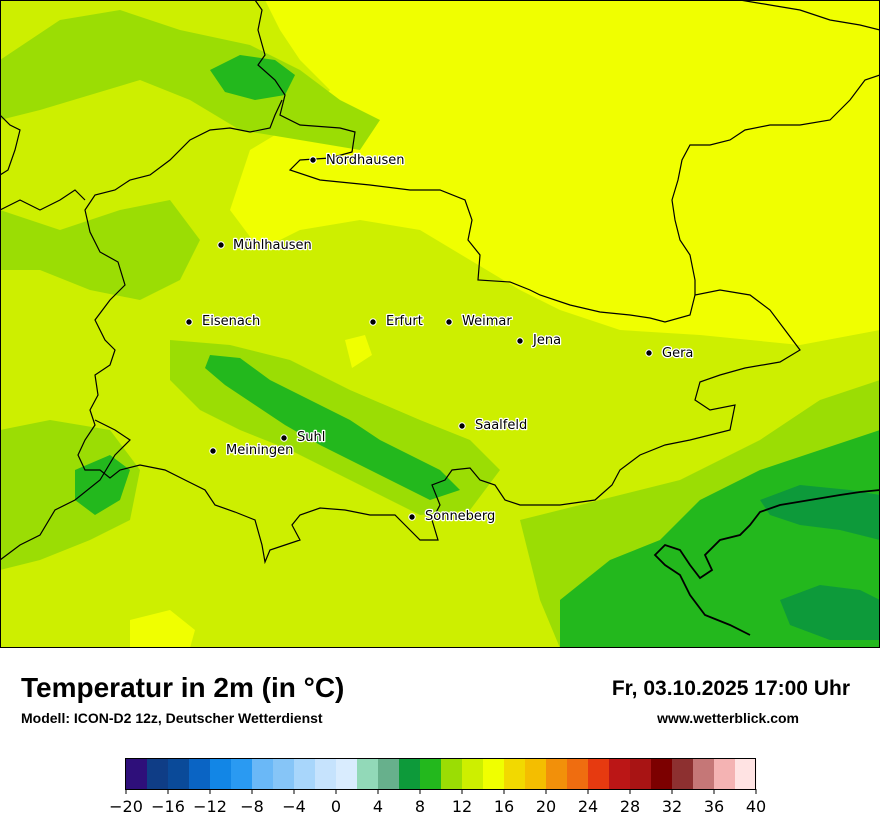  I want to click on city-erfurt: Erfurt, so click(396, 321).